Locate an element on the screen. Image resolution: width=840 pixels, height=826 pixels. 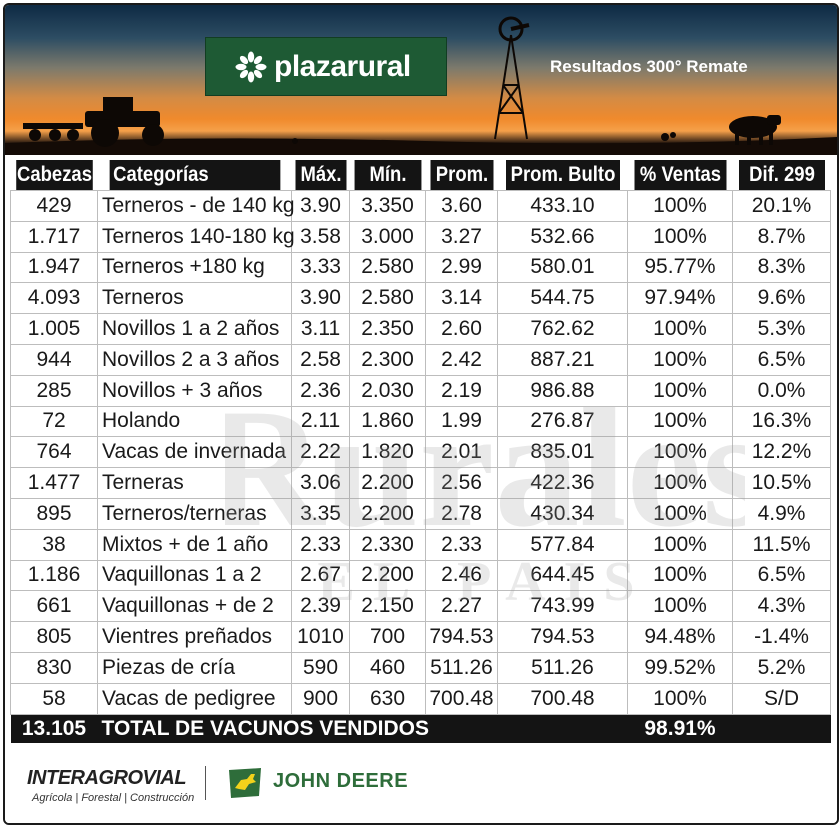
table-cell: 1.947 is located at coordinates (54, 267).